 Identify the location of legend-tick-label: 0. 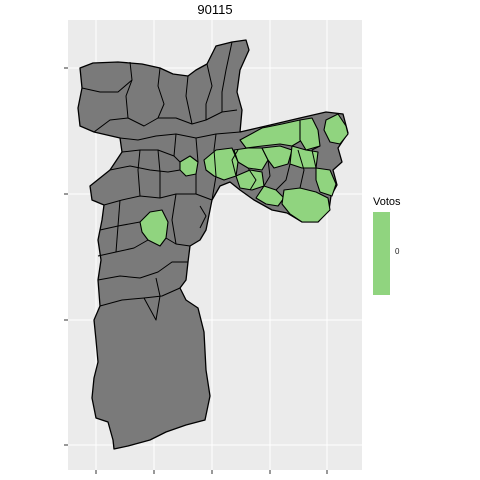
(397, 251).